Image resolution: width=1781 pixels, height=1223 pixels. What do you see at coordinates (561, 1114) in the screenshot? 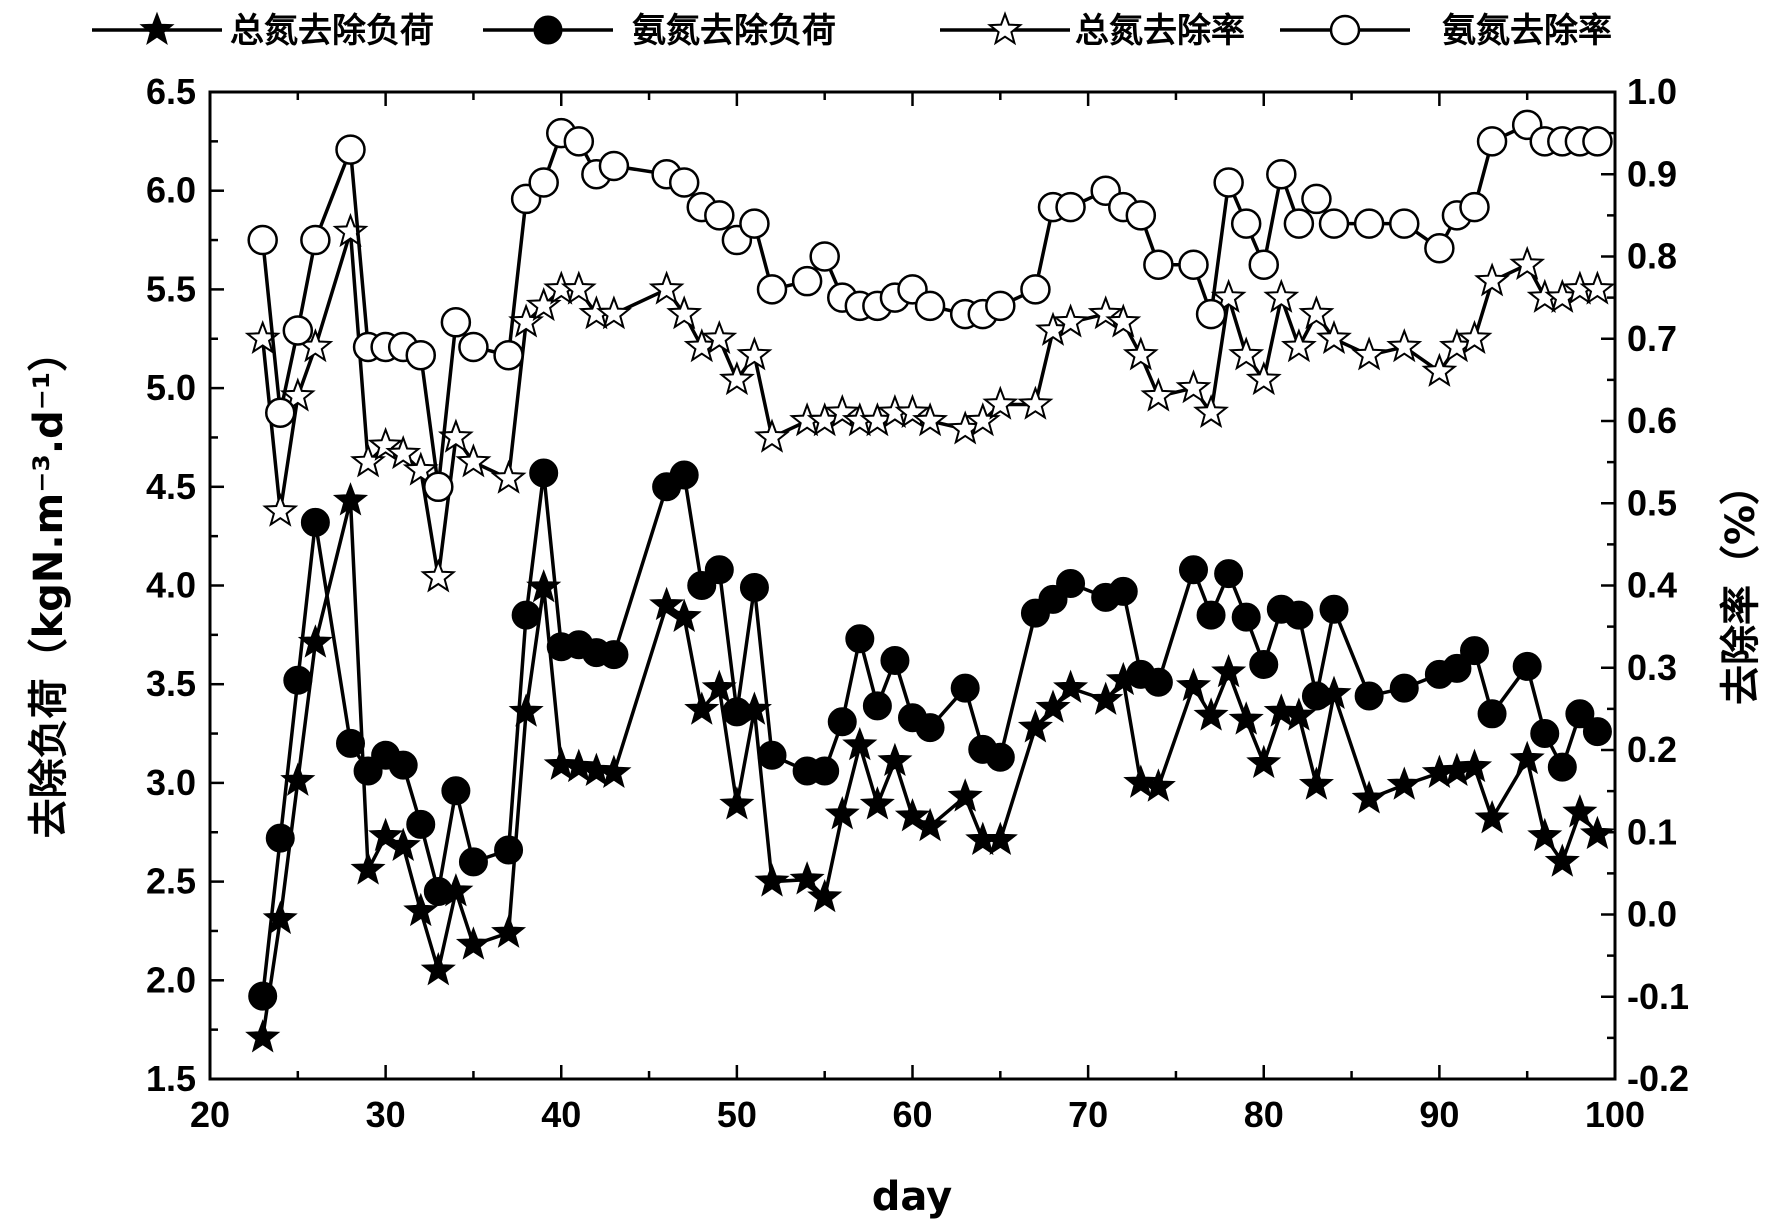
I see `x-tick-label: 40` at bounding box center [561, 1114].